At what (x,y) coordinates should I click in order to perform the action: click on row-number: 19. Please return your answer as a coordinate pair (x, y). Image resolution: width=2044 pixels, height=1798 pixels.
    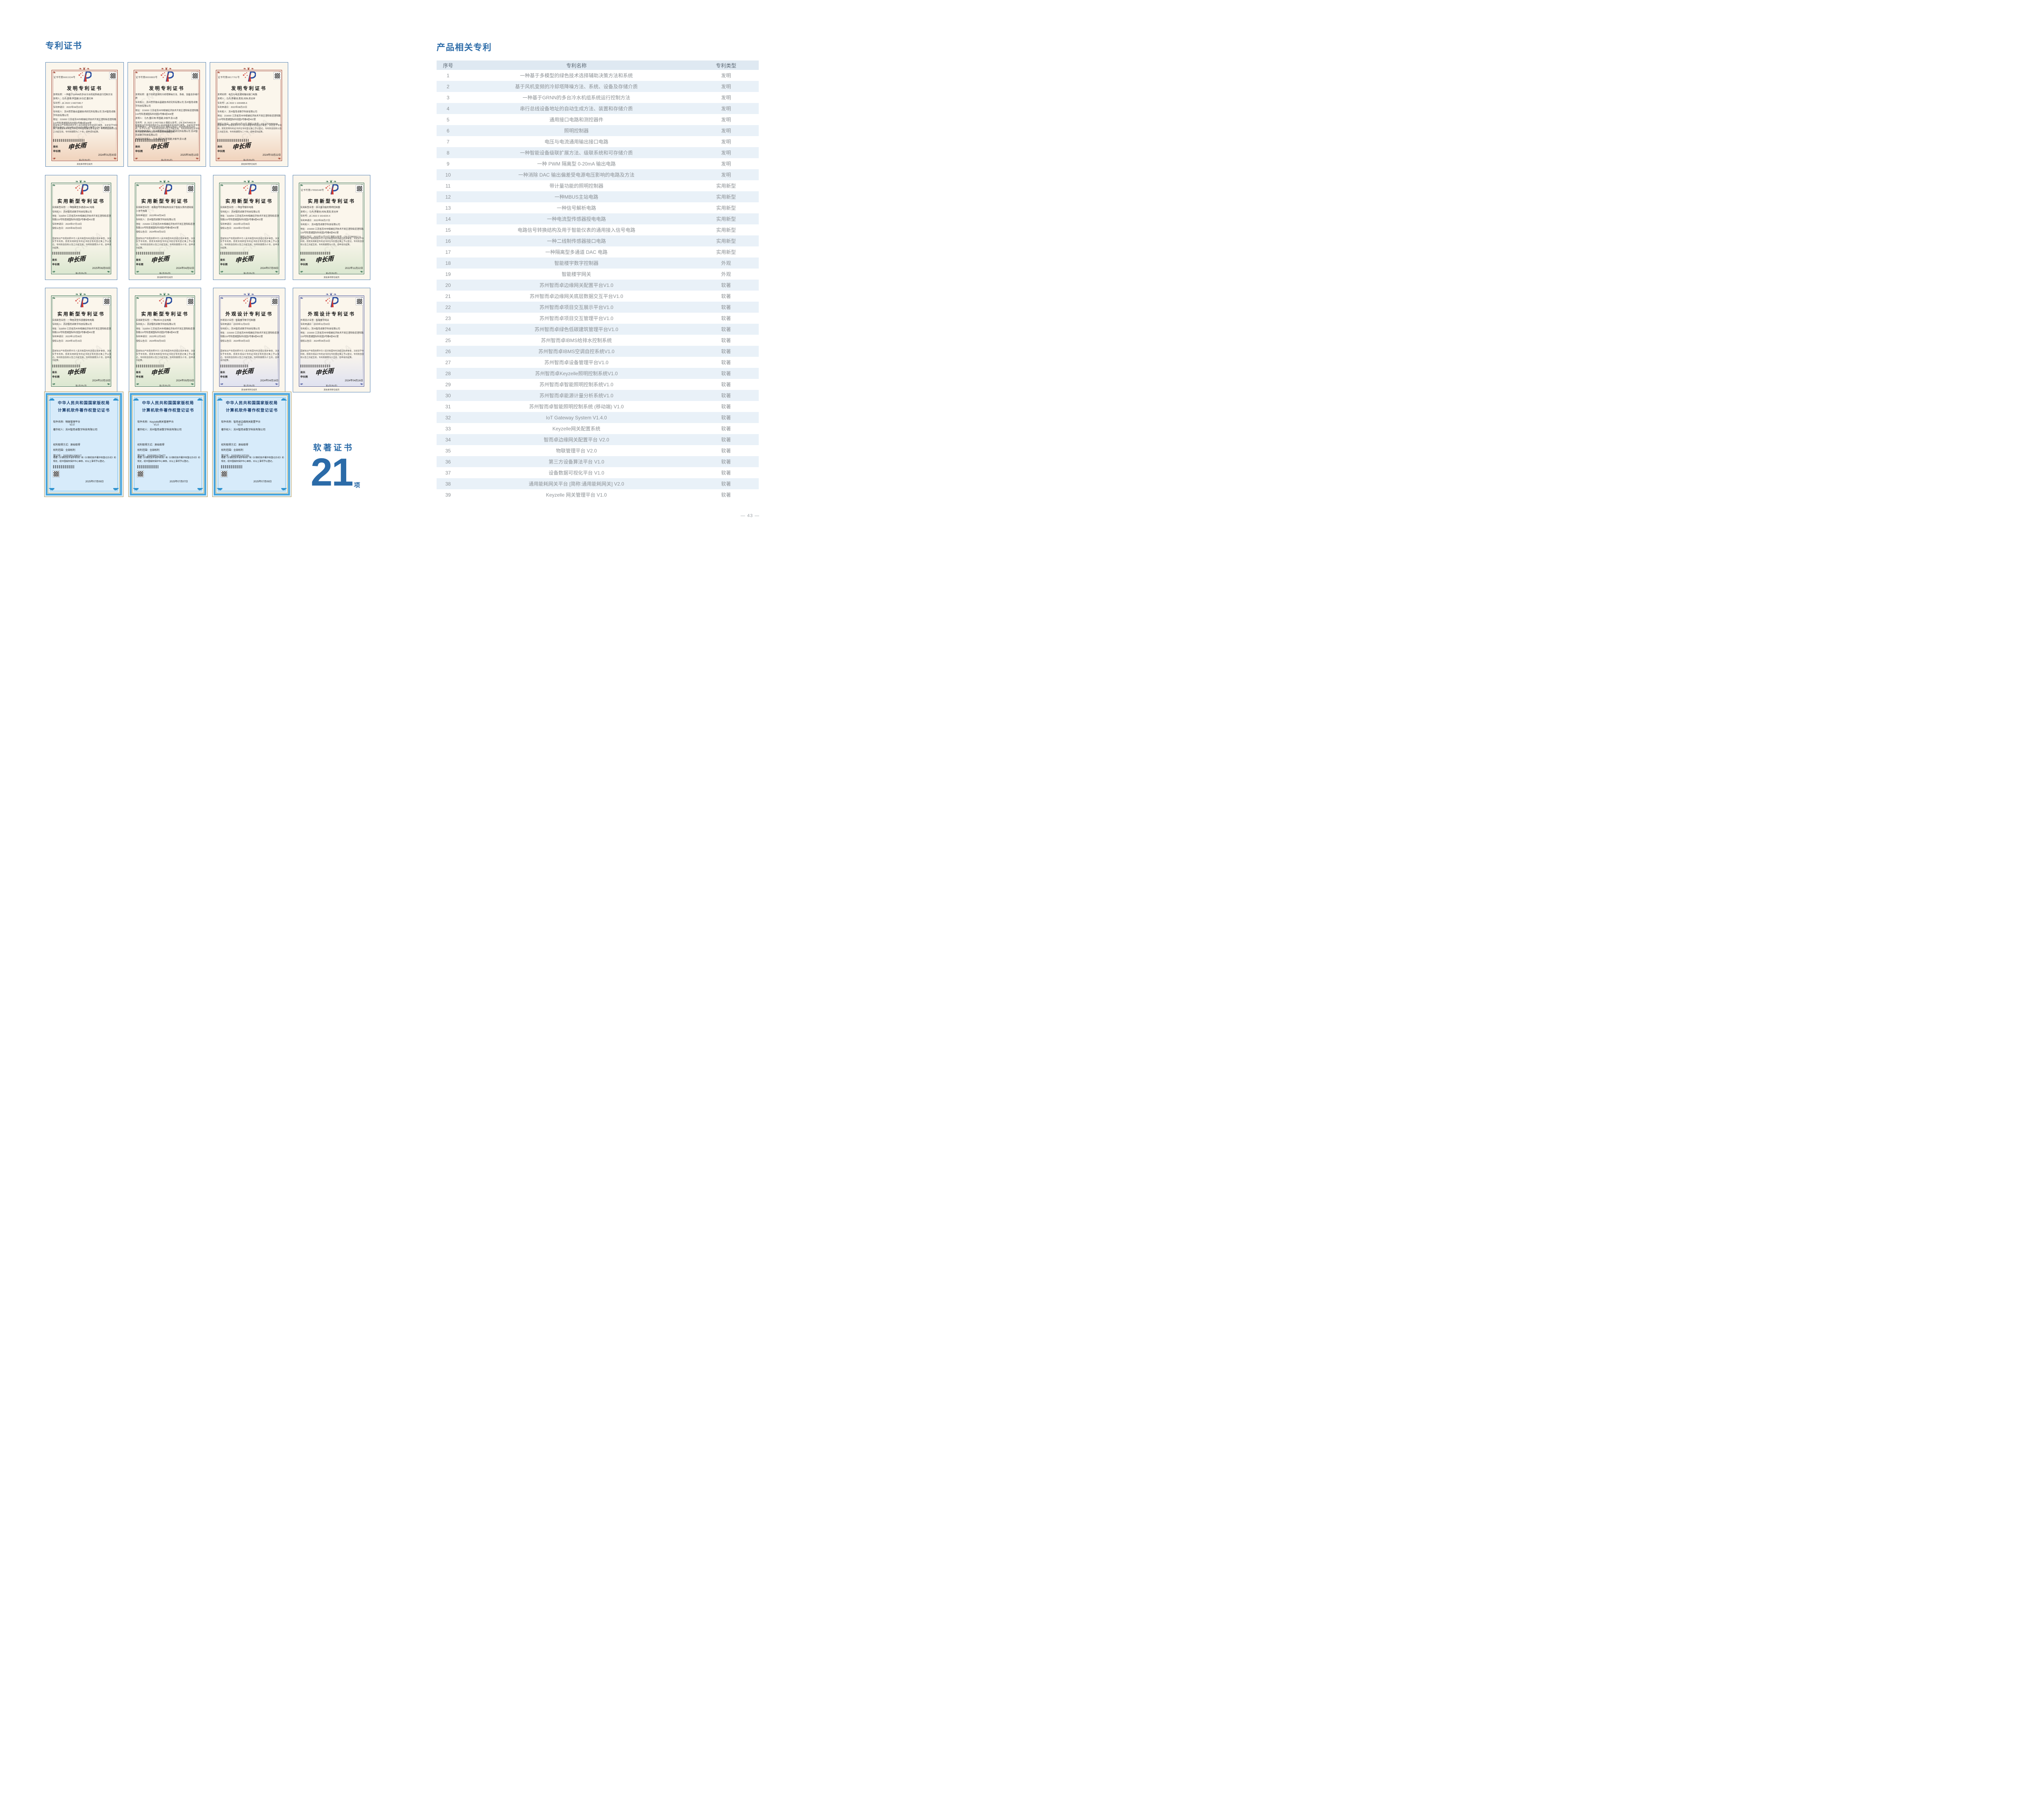
    Looking at the image, I should click on (448, 274).